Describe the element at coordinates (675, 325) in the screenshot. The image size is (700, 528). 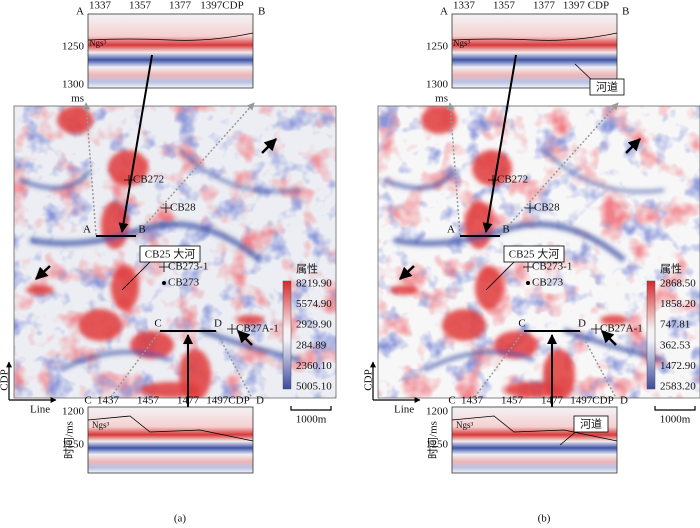
I see `legend-label: 747.81` at that location.